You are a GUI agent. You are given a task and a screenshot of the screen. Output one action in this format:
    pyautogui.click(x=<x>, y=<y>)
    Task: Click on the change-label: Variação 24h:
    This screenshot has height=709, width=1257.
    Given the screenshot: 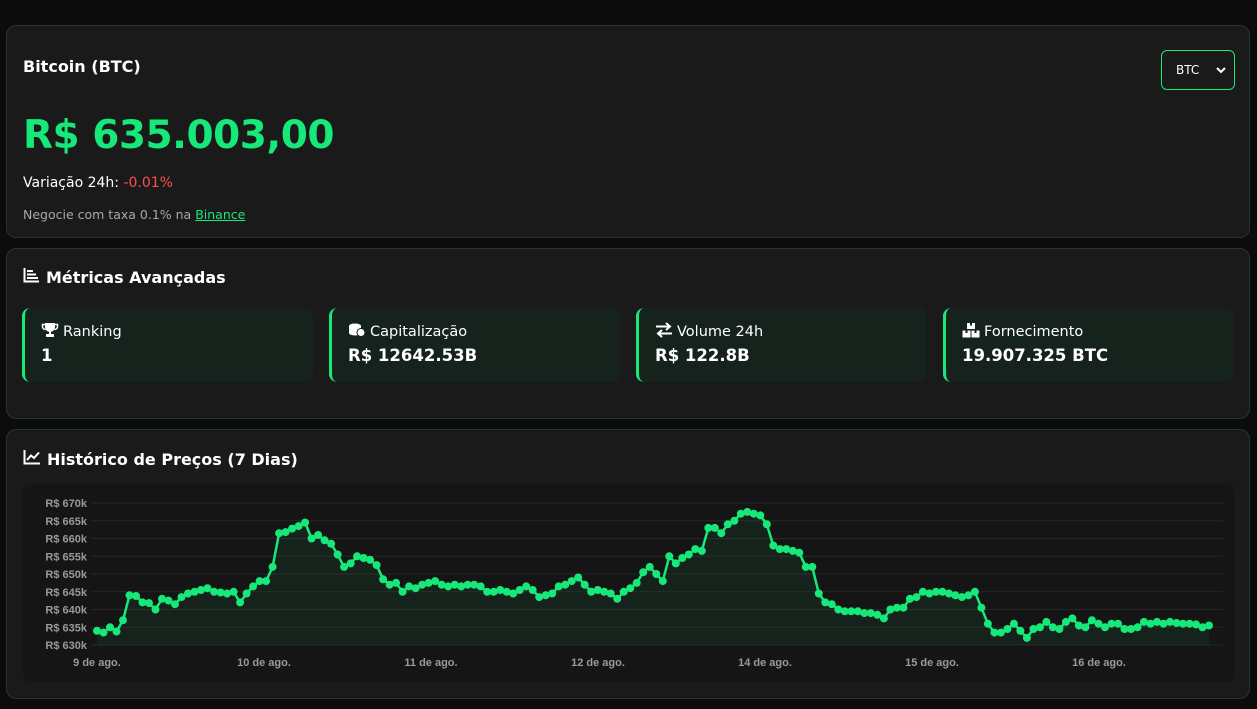 What is the action you would take?
    pyautogui.click(x=71, y=183)
    